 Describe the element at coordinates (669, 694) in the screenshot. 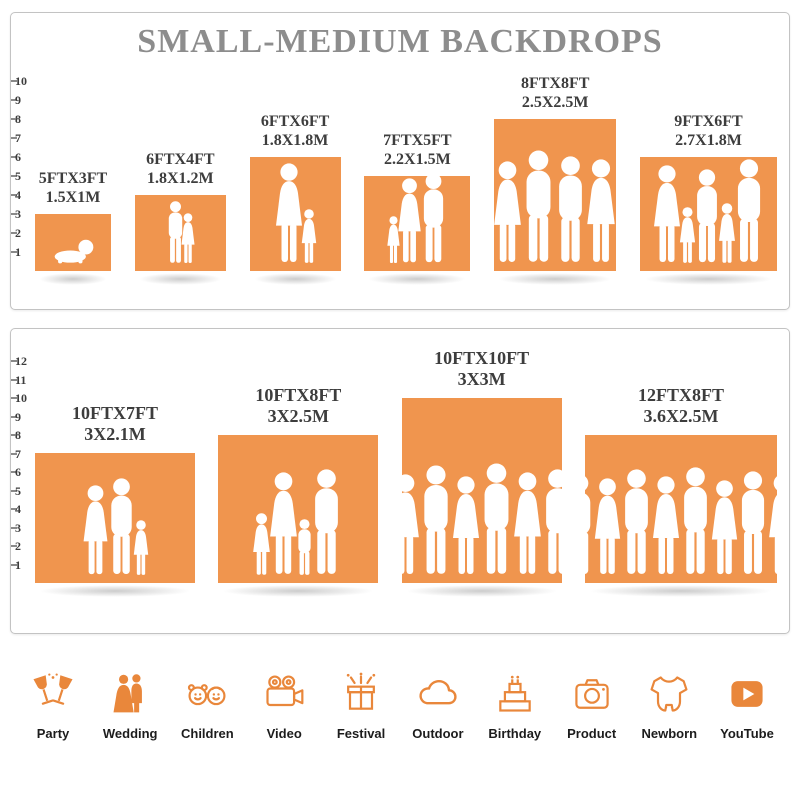

I see `newborn-icon` at that location.